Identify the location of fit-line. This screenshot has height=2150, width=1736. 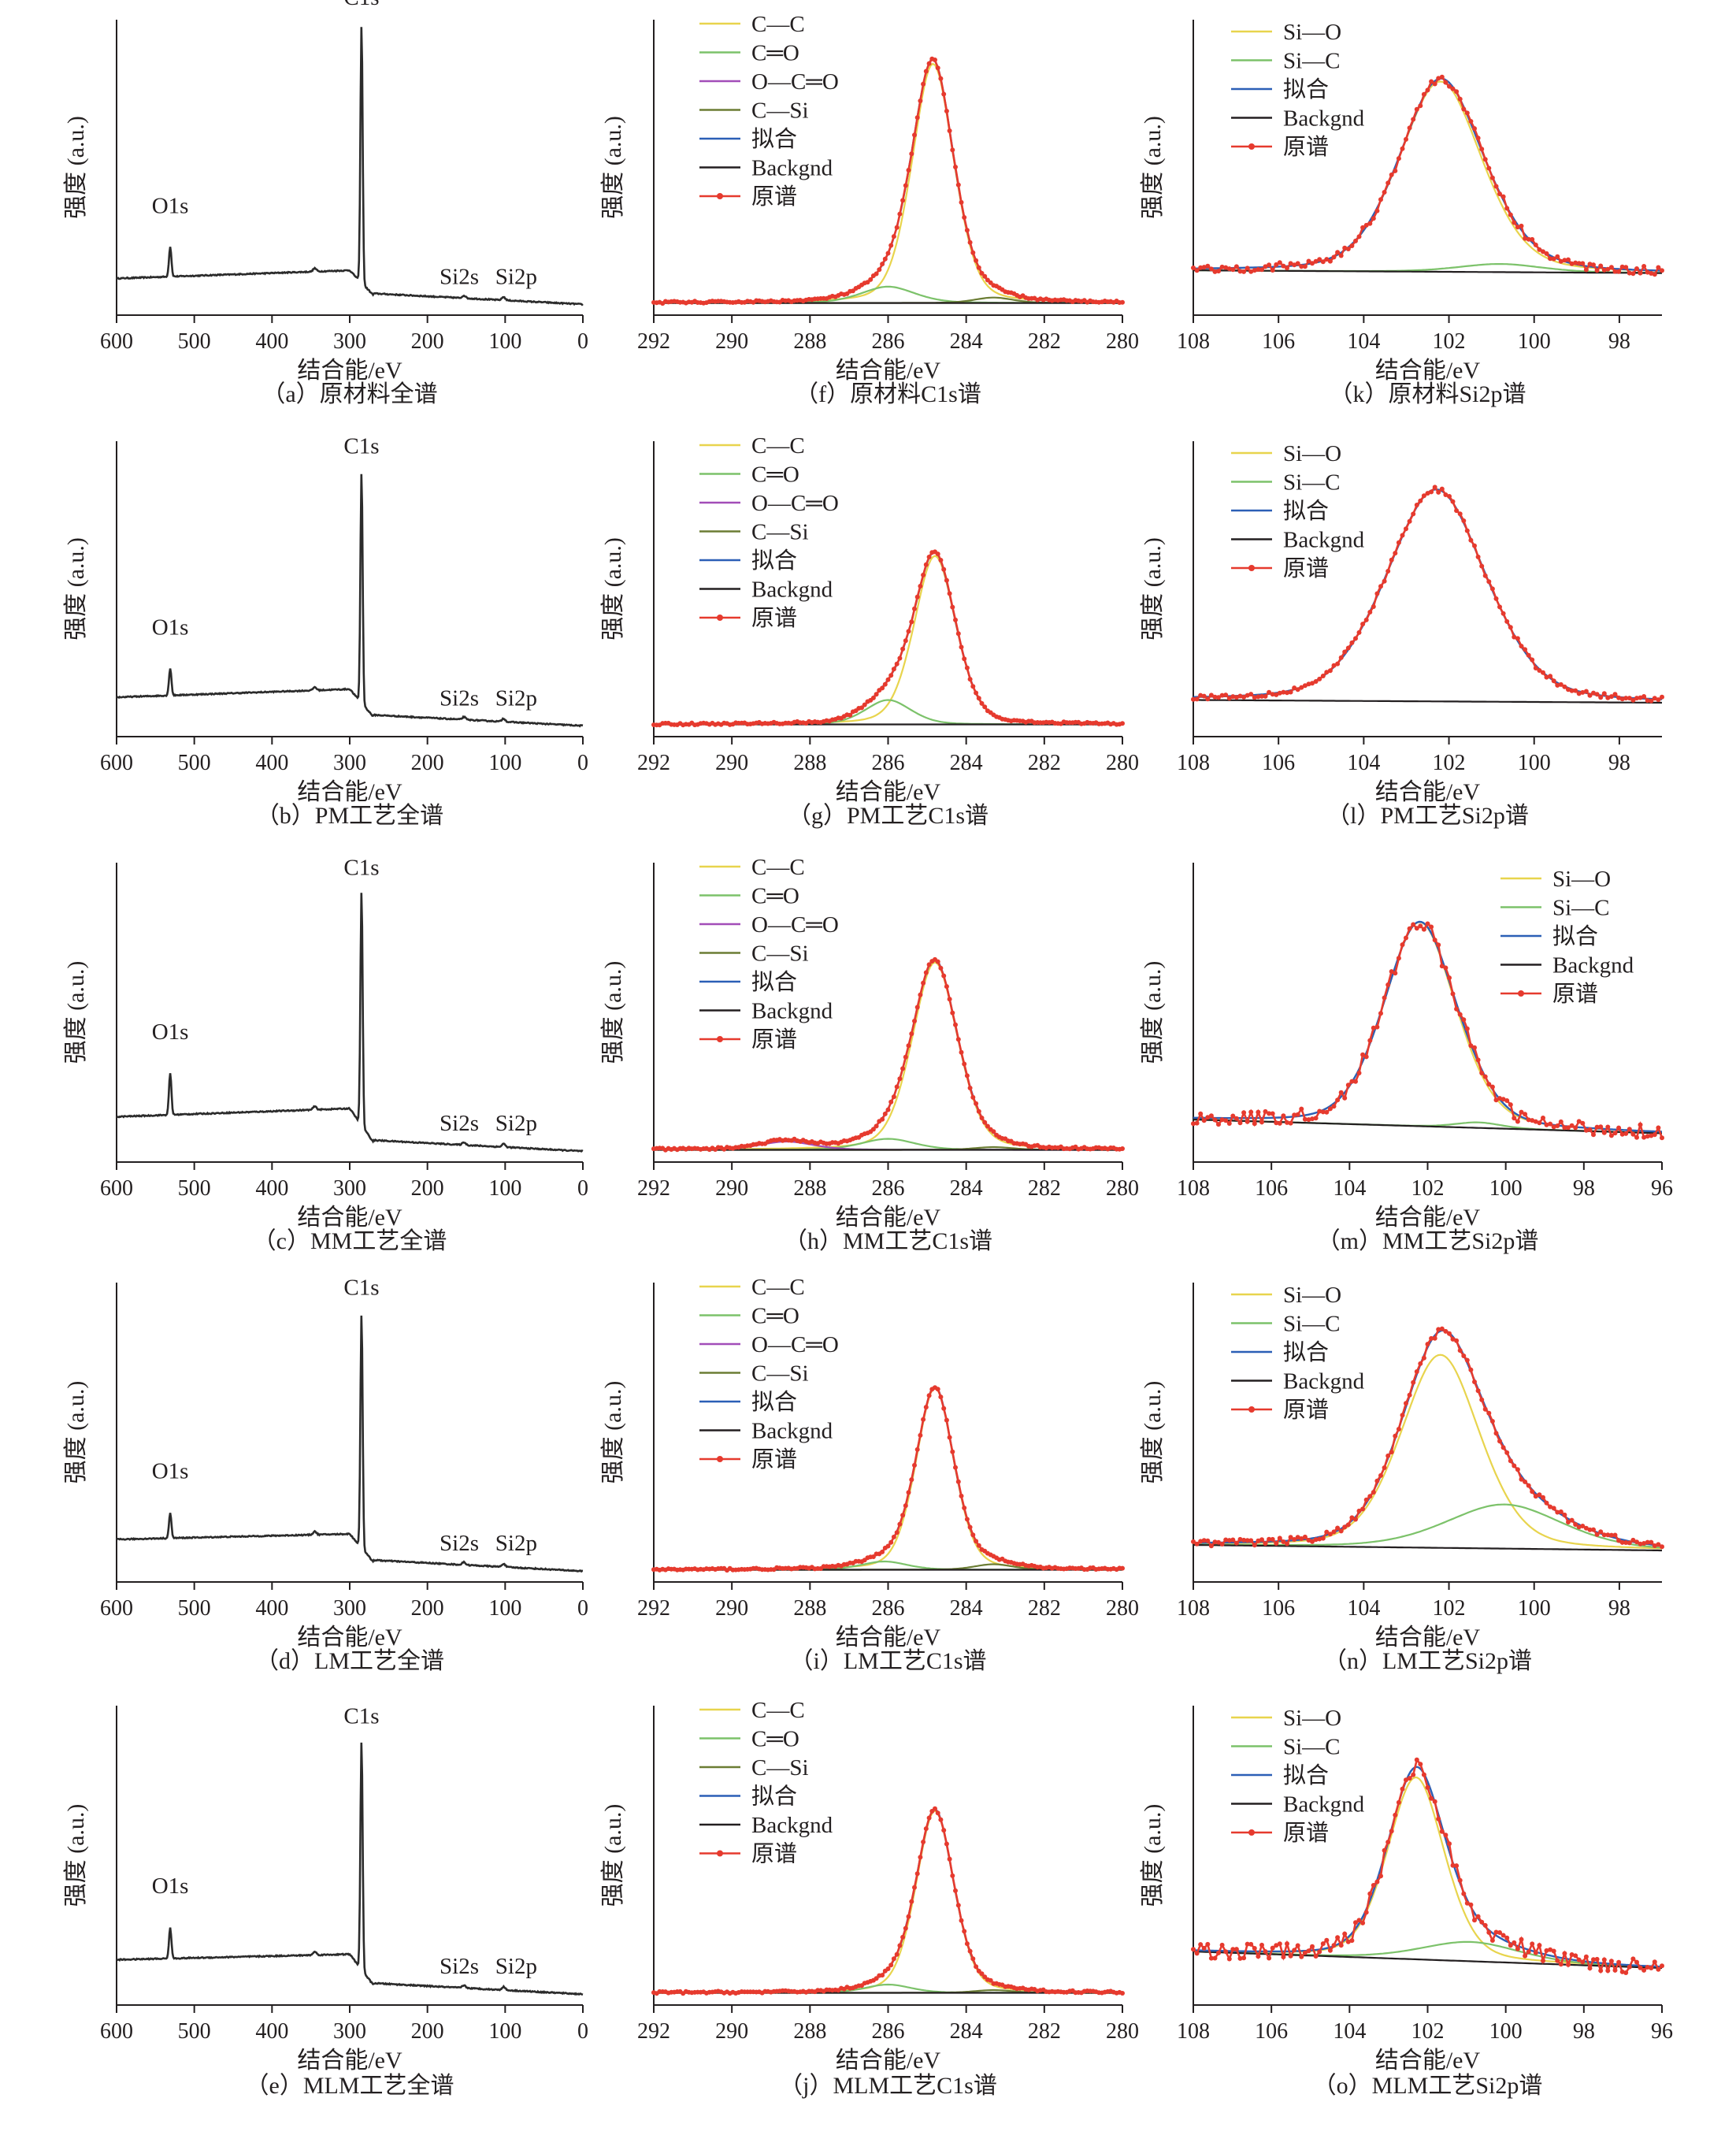
(888, 1901).